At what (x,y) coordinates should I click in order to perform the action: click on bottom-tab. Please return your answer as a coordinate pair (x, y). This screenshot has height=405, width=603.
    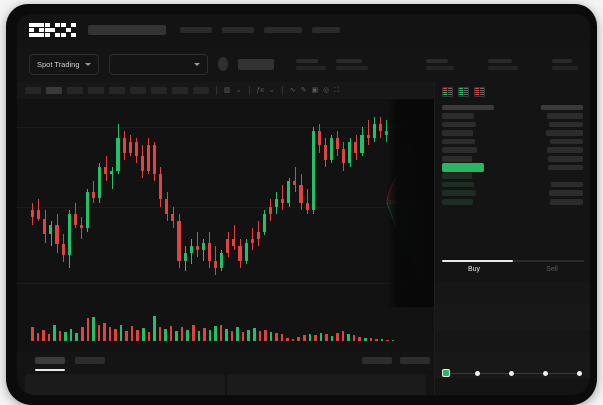
    Looking at the image, I should click on (90, 360).